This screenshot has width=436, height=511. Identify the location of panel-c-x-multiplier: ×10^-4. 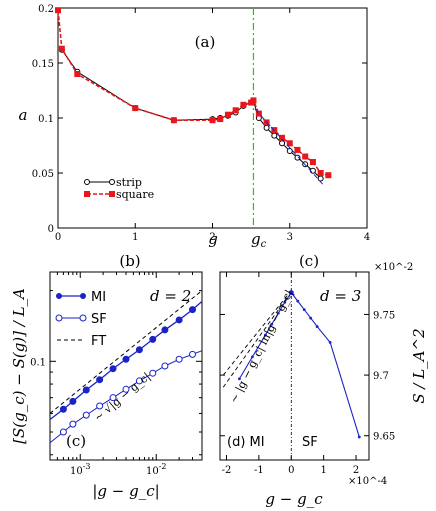
(367, 481).